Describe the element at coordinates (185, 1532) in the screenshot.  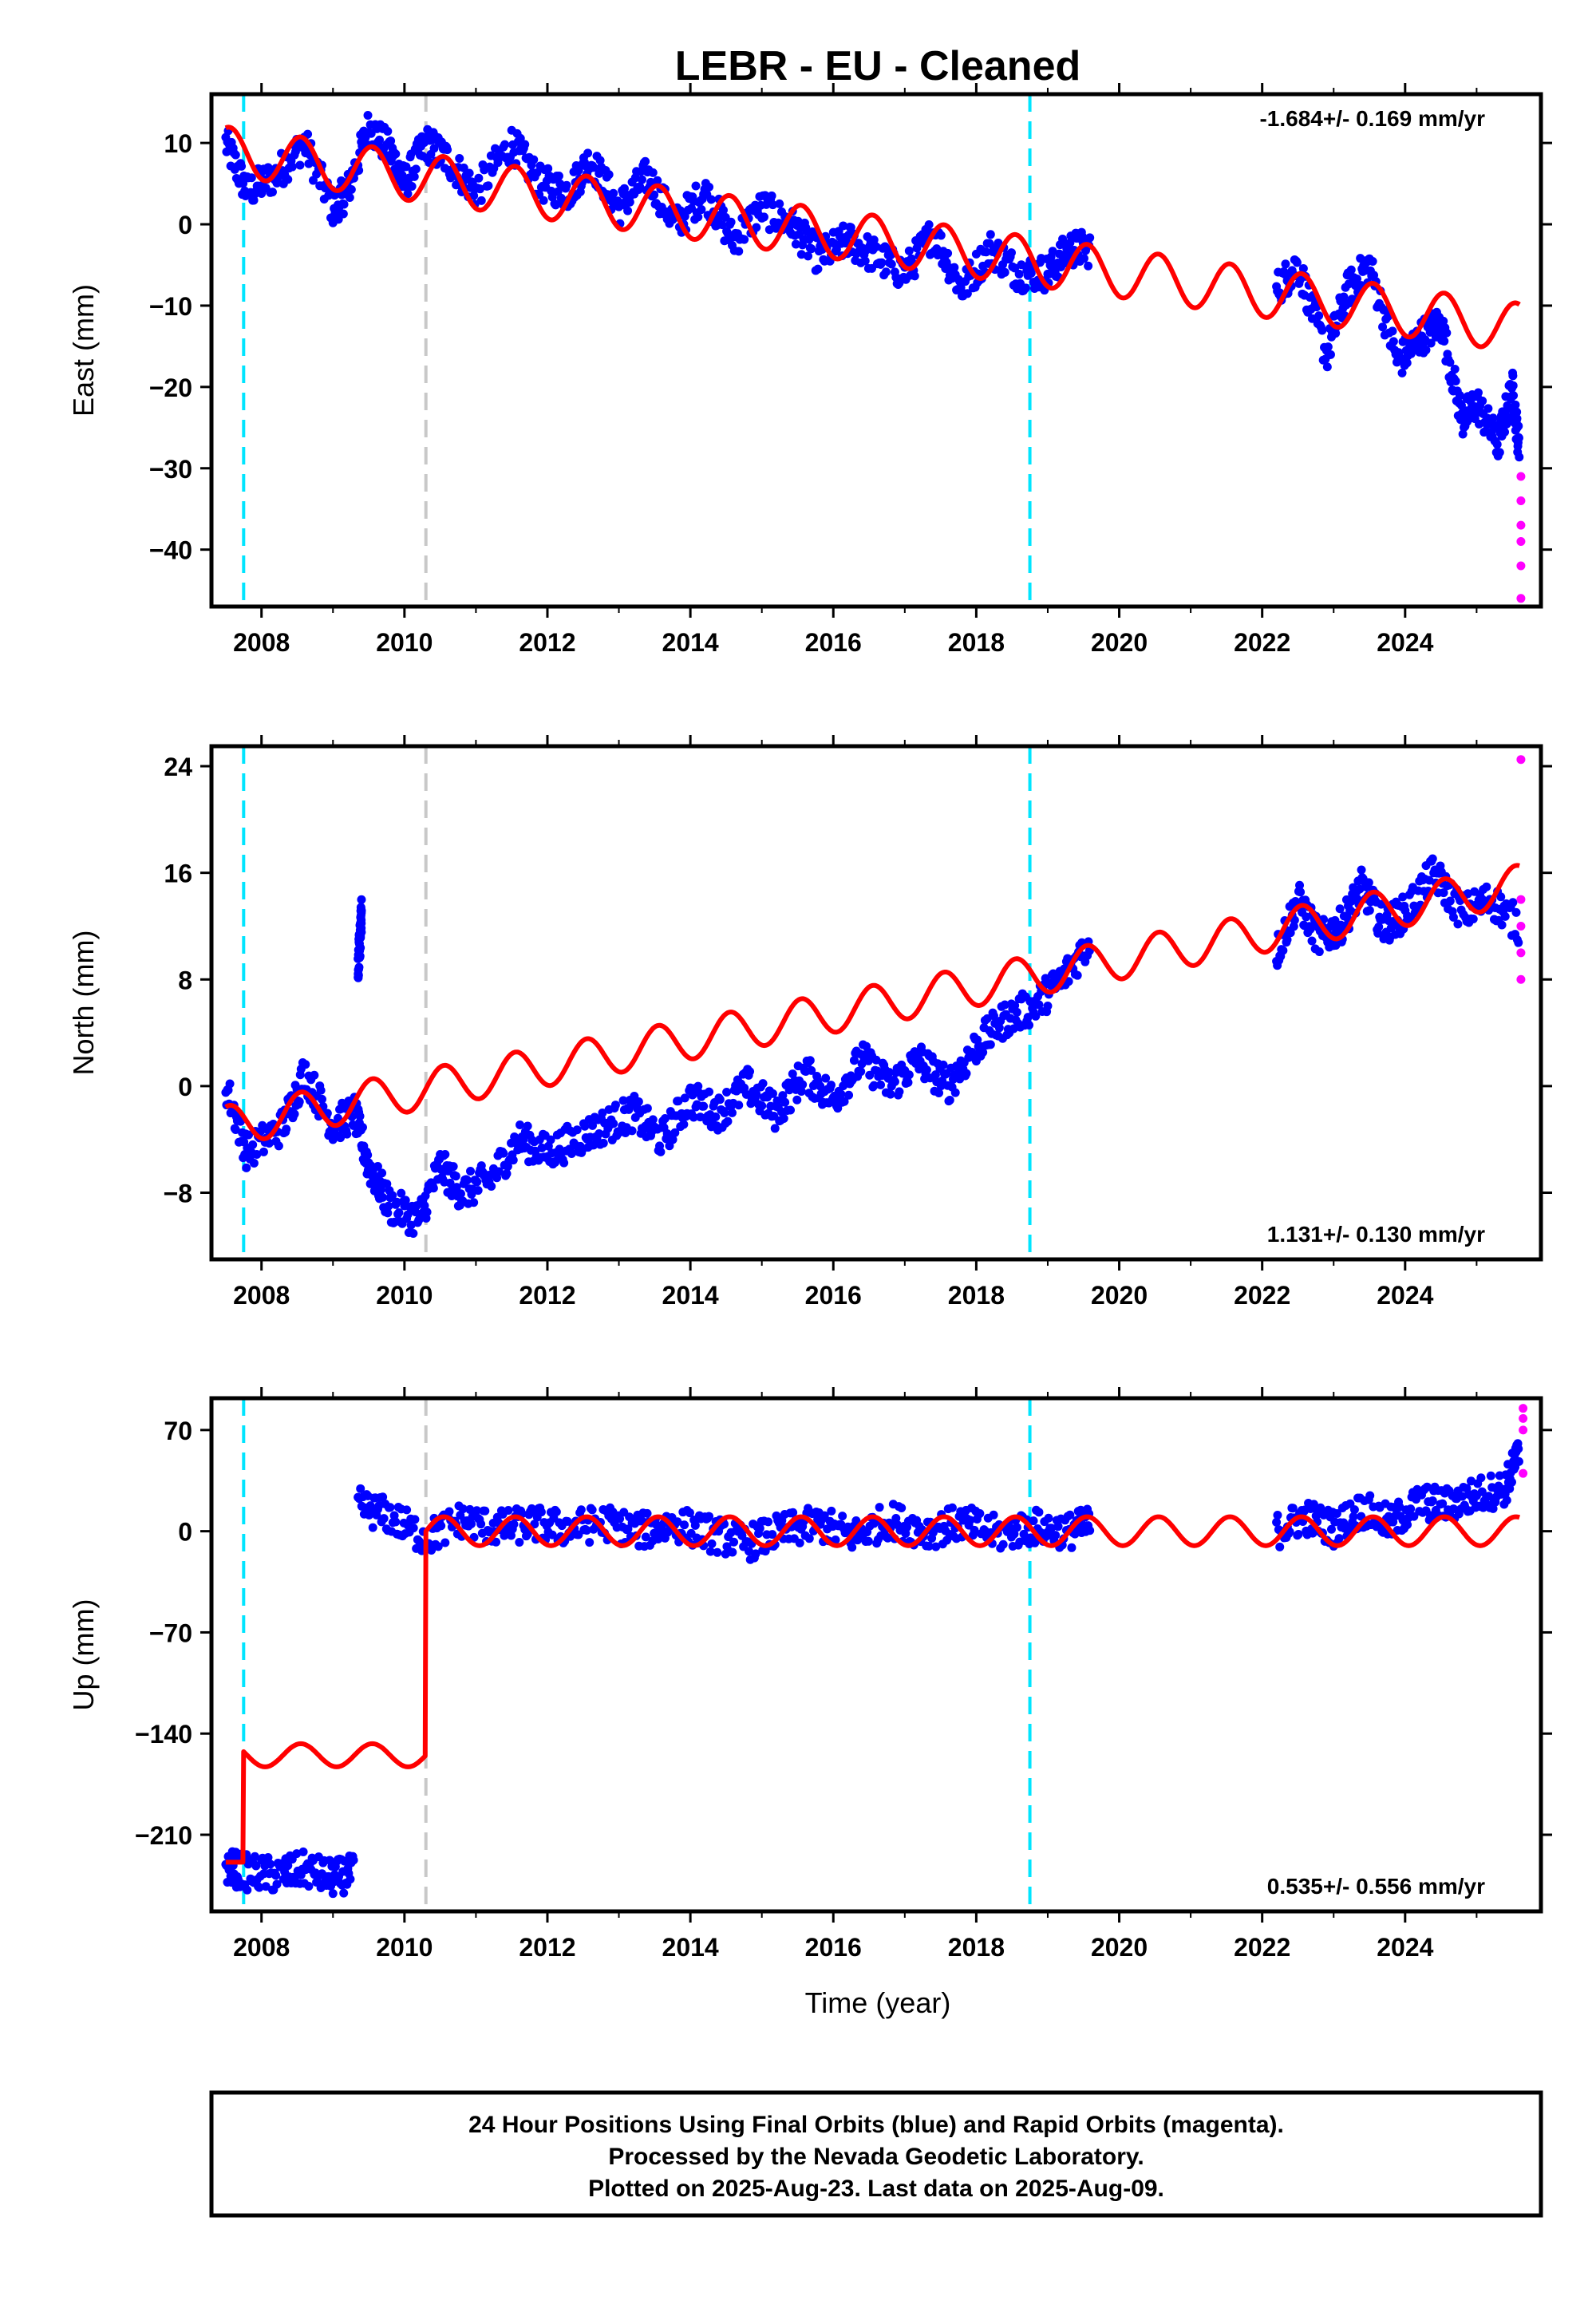
I see `y-tick-label: 0` at that location.